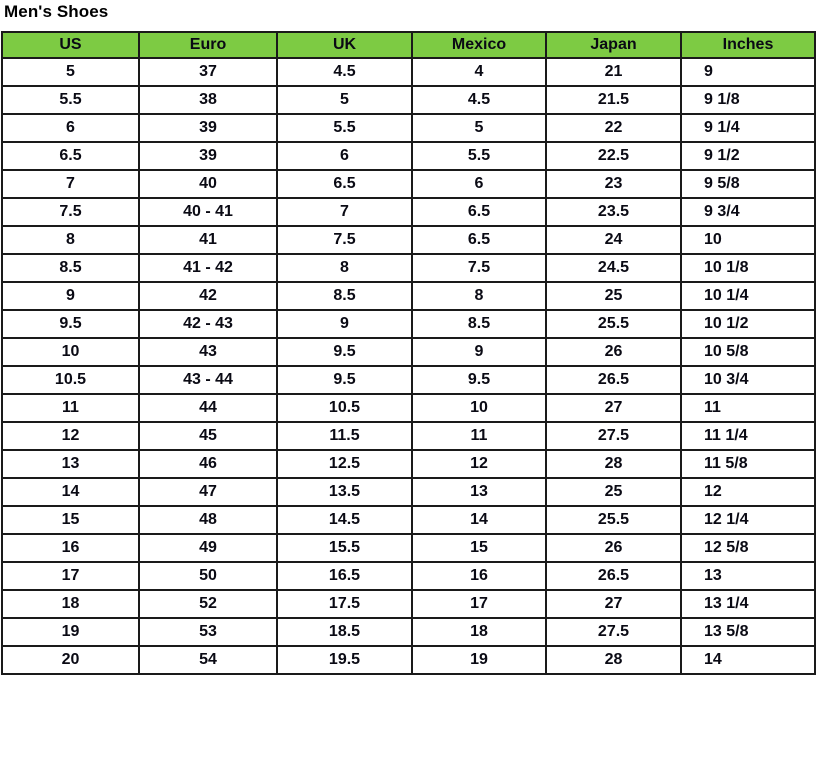  I want to click on cell-inches: 9 3/4, so click(748, 212).